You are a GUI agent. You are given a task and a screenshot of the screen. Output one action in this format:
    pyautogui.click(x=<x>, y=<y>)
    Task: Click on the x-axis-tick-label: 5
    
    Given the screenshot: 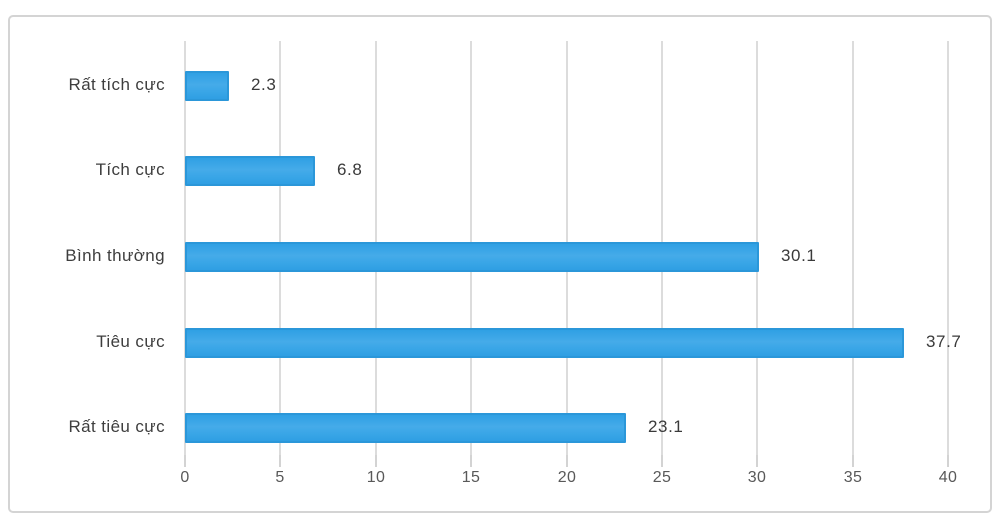 What is the action you would take?
    pyautogui.click(x=280, y=477)
    